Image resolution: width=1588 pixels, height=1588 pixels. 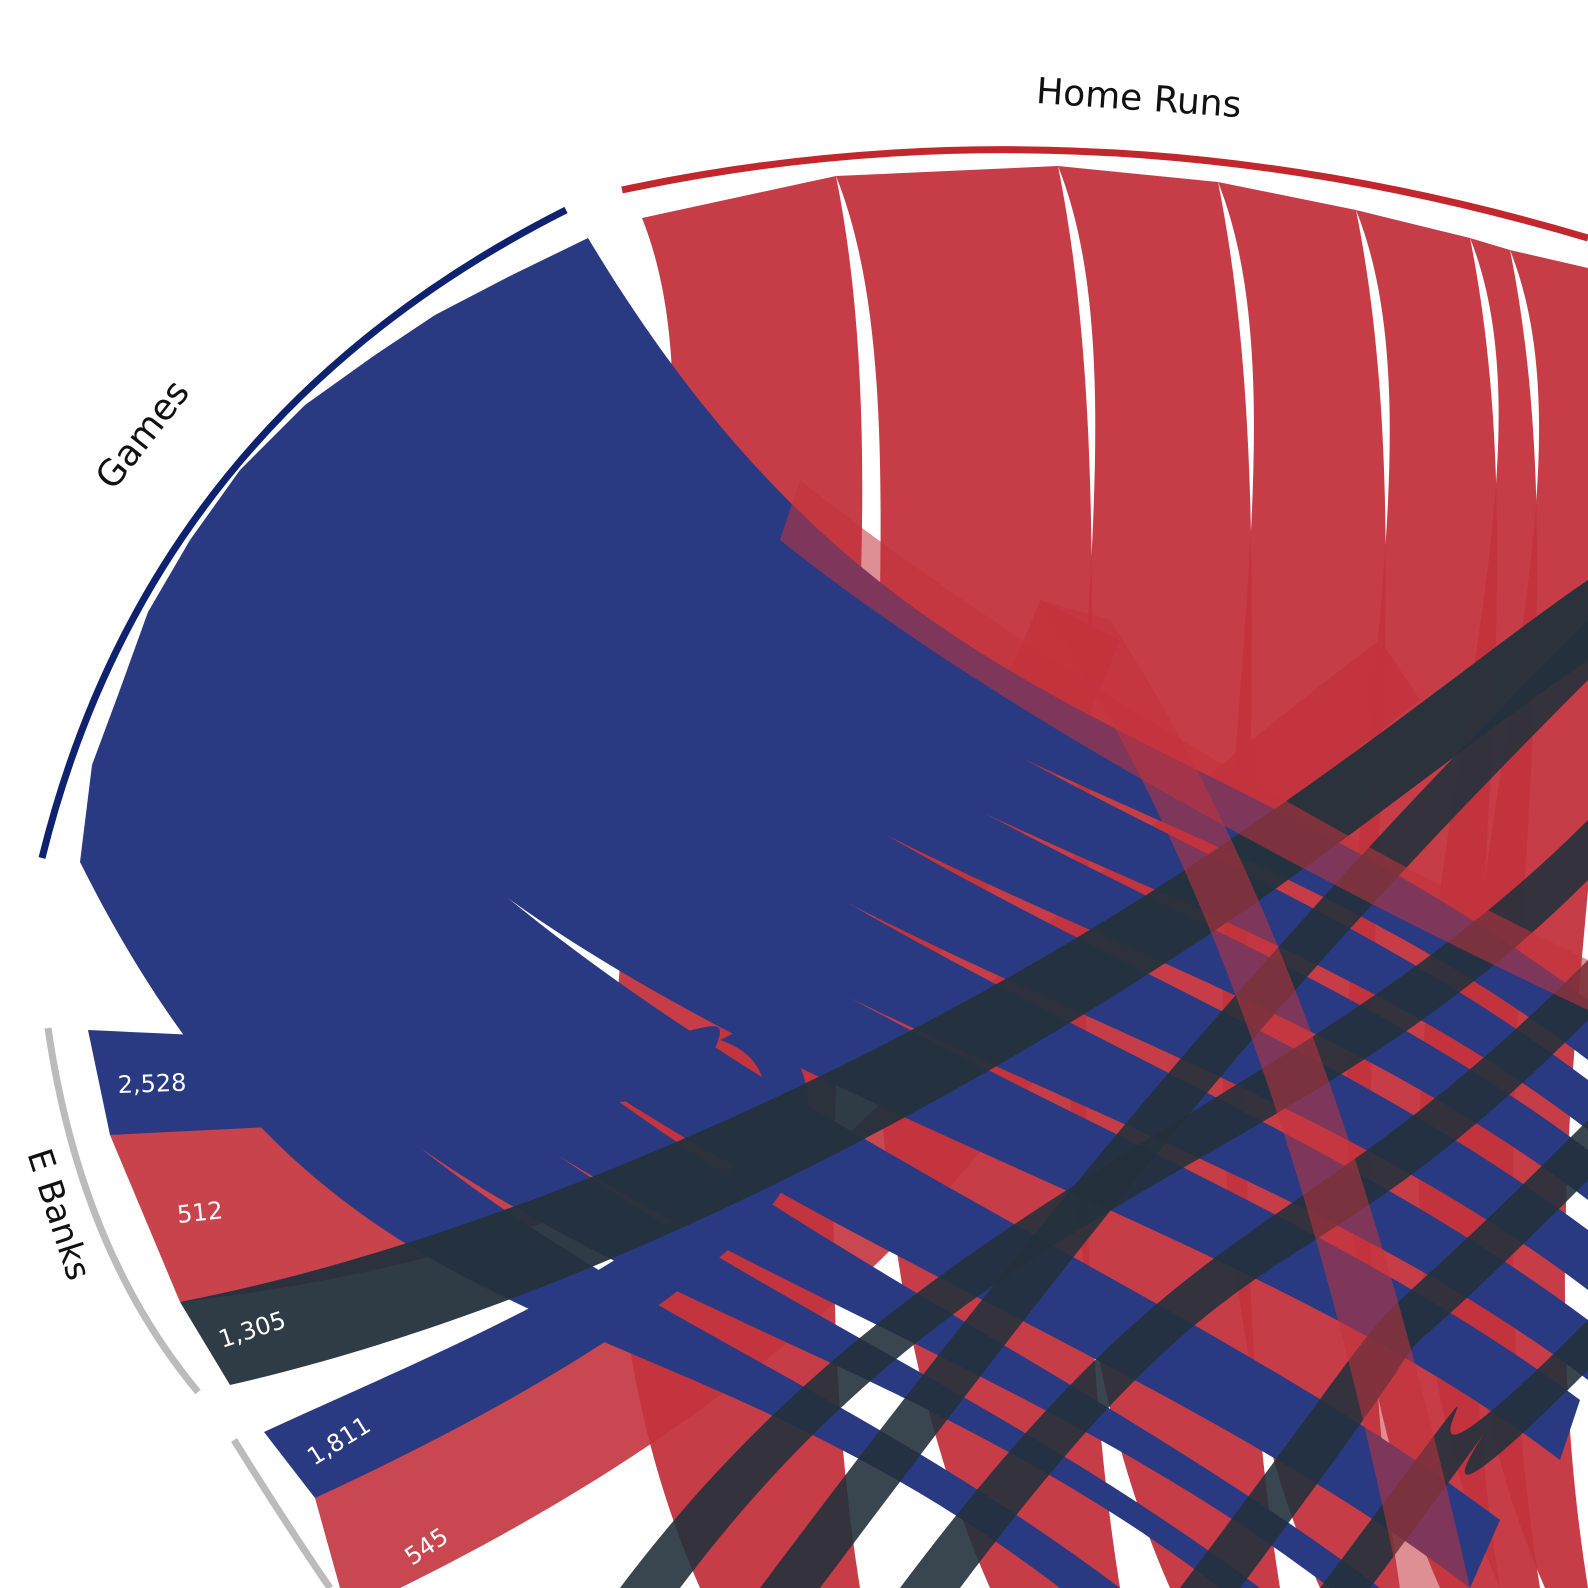 What do you see at coordinates (303, 532) in the screenshot?
I see `games-arc` at bounding box center [303, 532].